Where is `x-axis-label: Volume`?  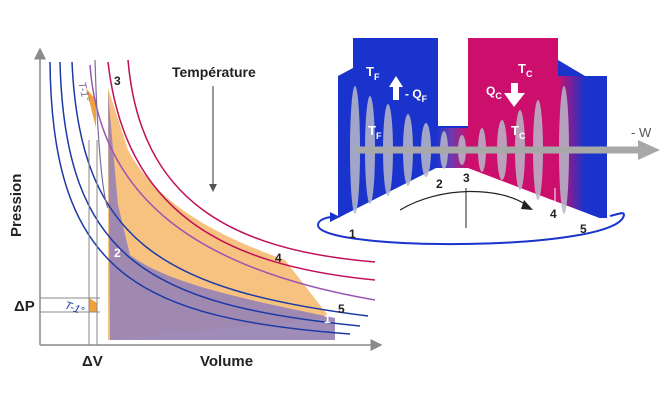
x-axis-label: Volume is located at coordinates (226, 361).